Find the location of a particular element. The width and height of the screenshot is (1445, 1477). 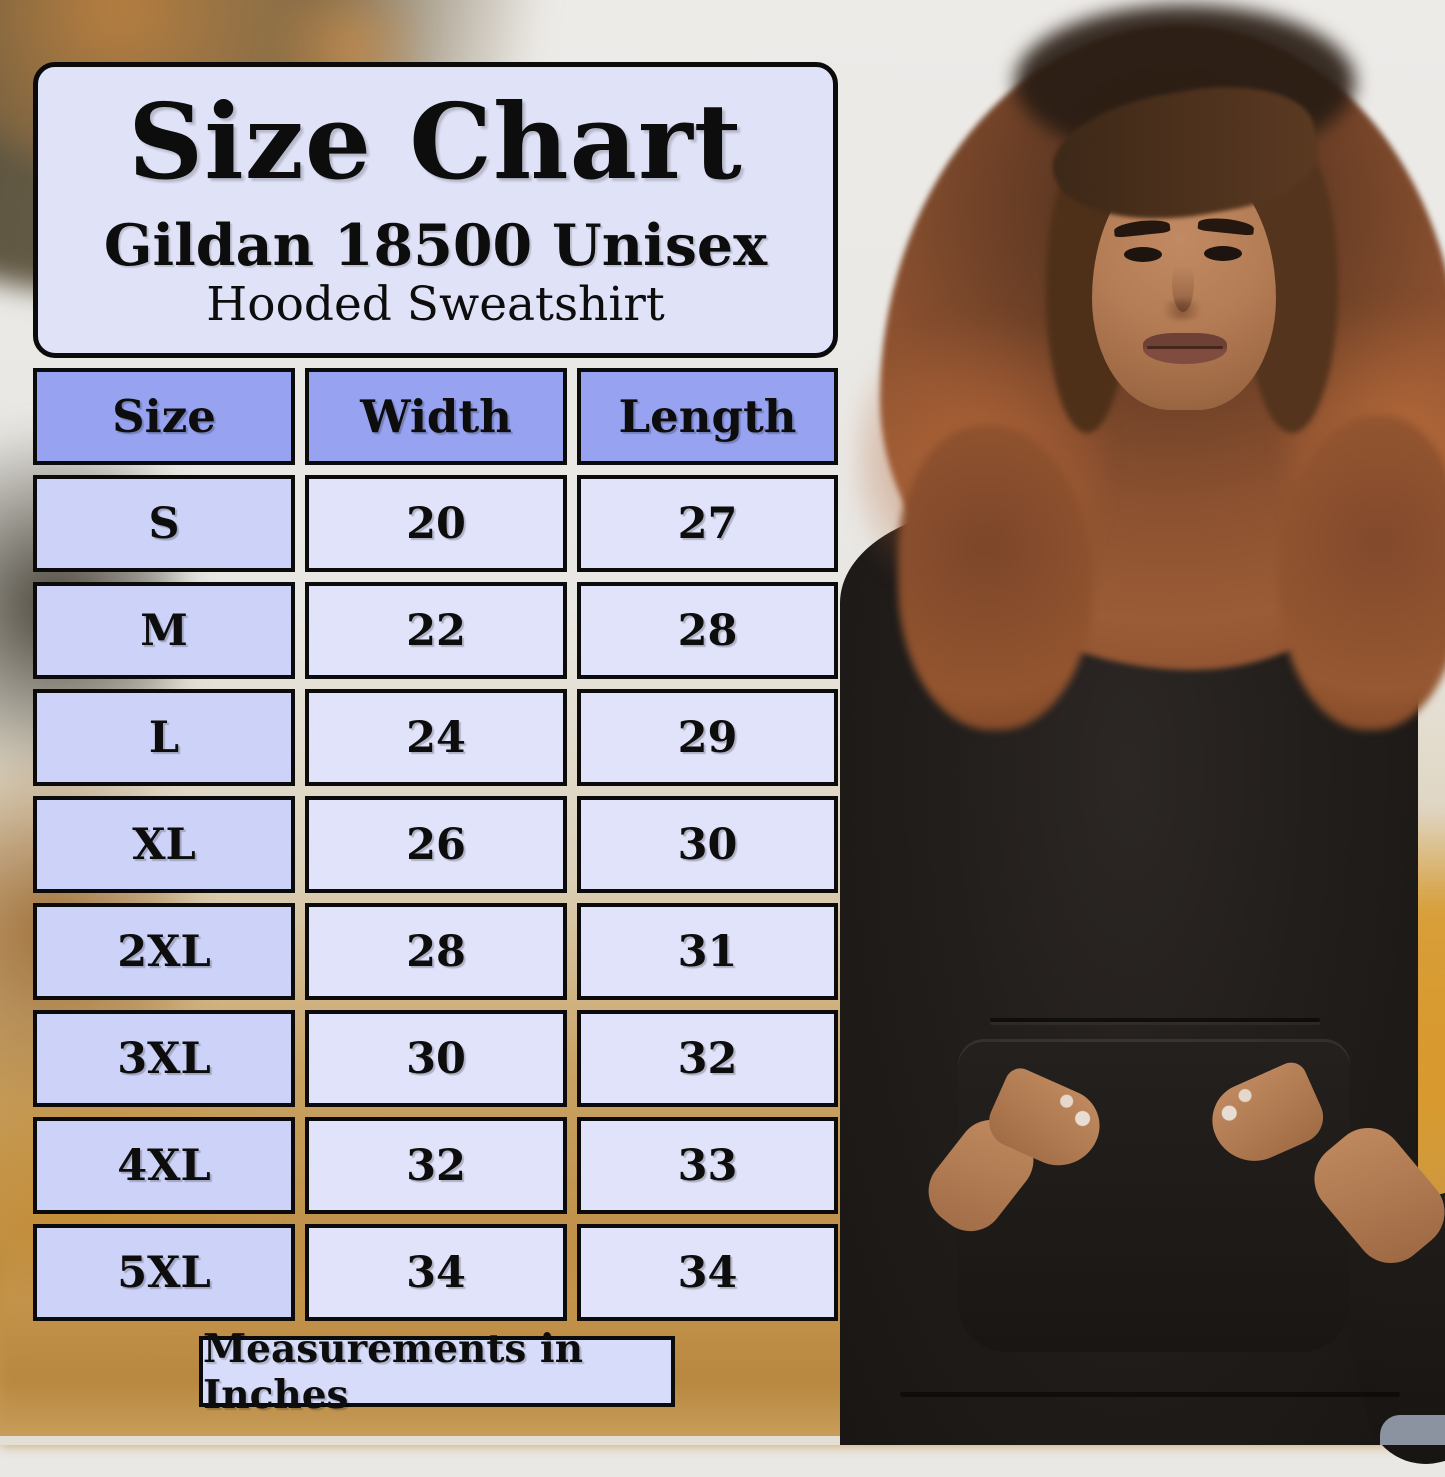

column-header-size: Size is located at coordinates (164, 416).